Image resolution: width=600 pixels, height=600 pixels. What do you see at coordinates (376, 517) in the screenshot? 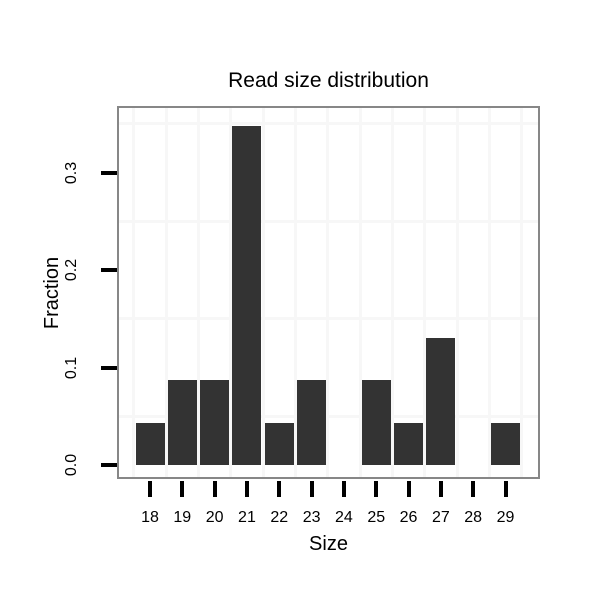
I see `x-axis-tick-label: 25` at bounding box center [376, 517].